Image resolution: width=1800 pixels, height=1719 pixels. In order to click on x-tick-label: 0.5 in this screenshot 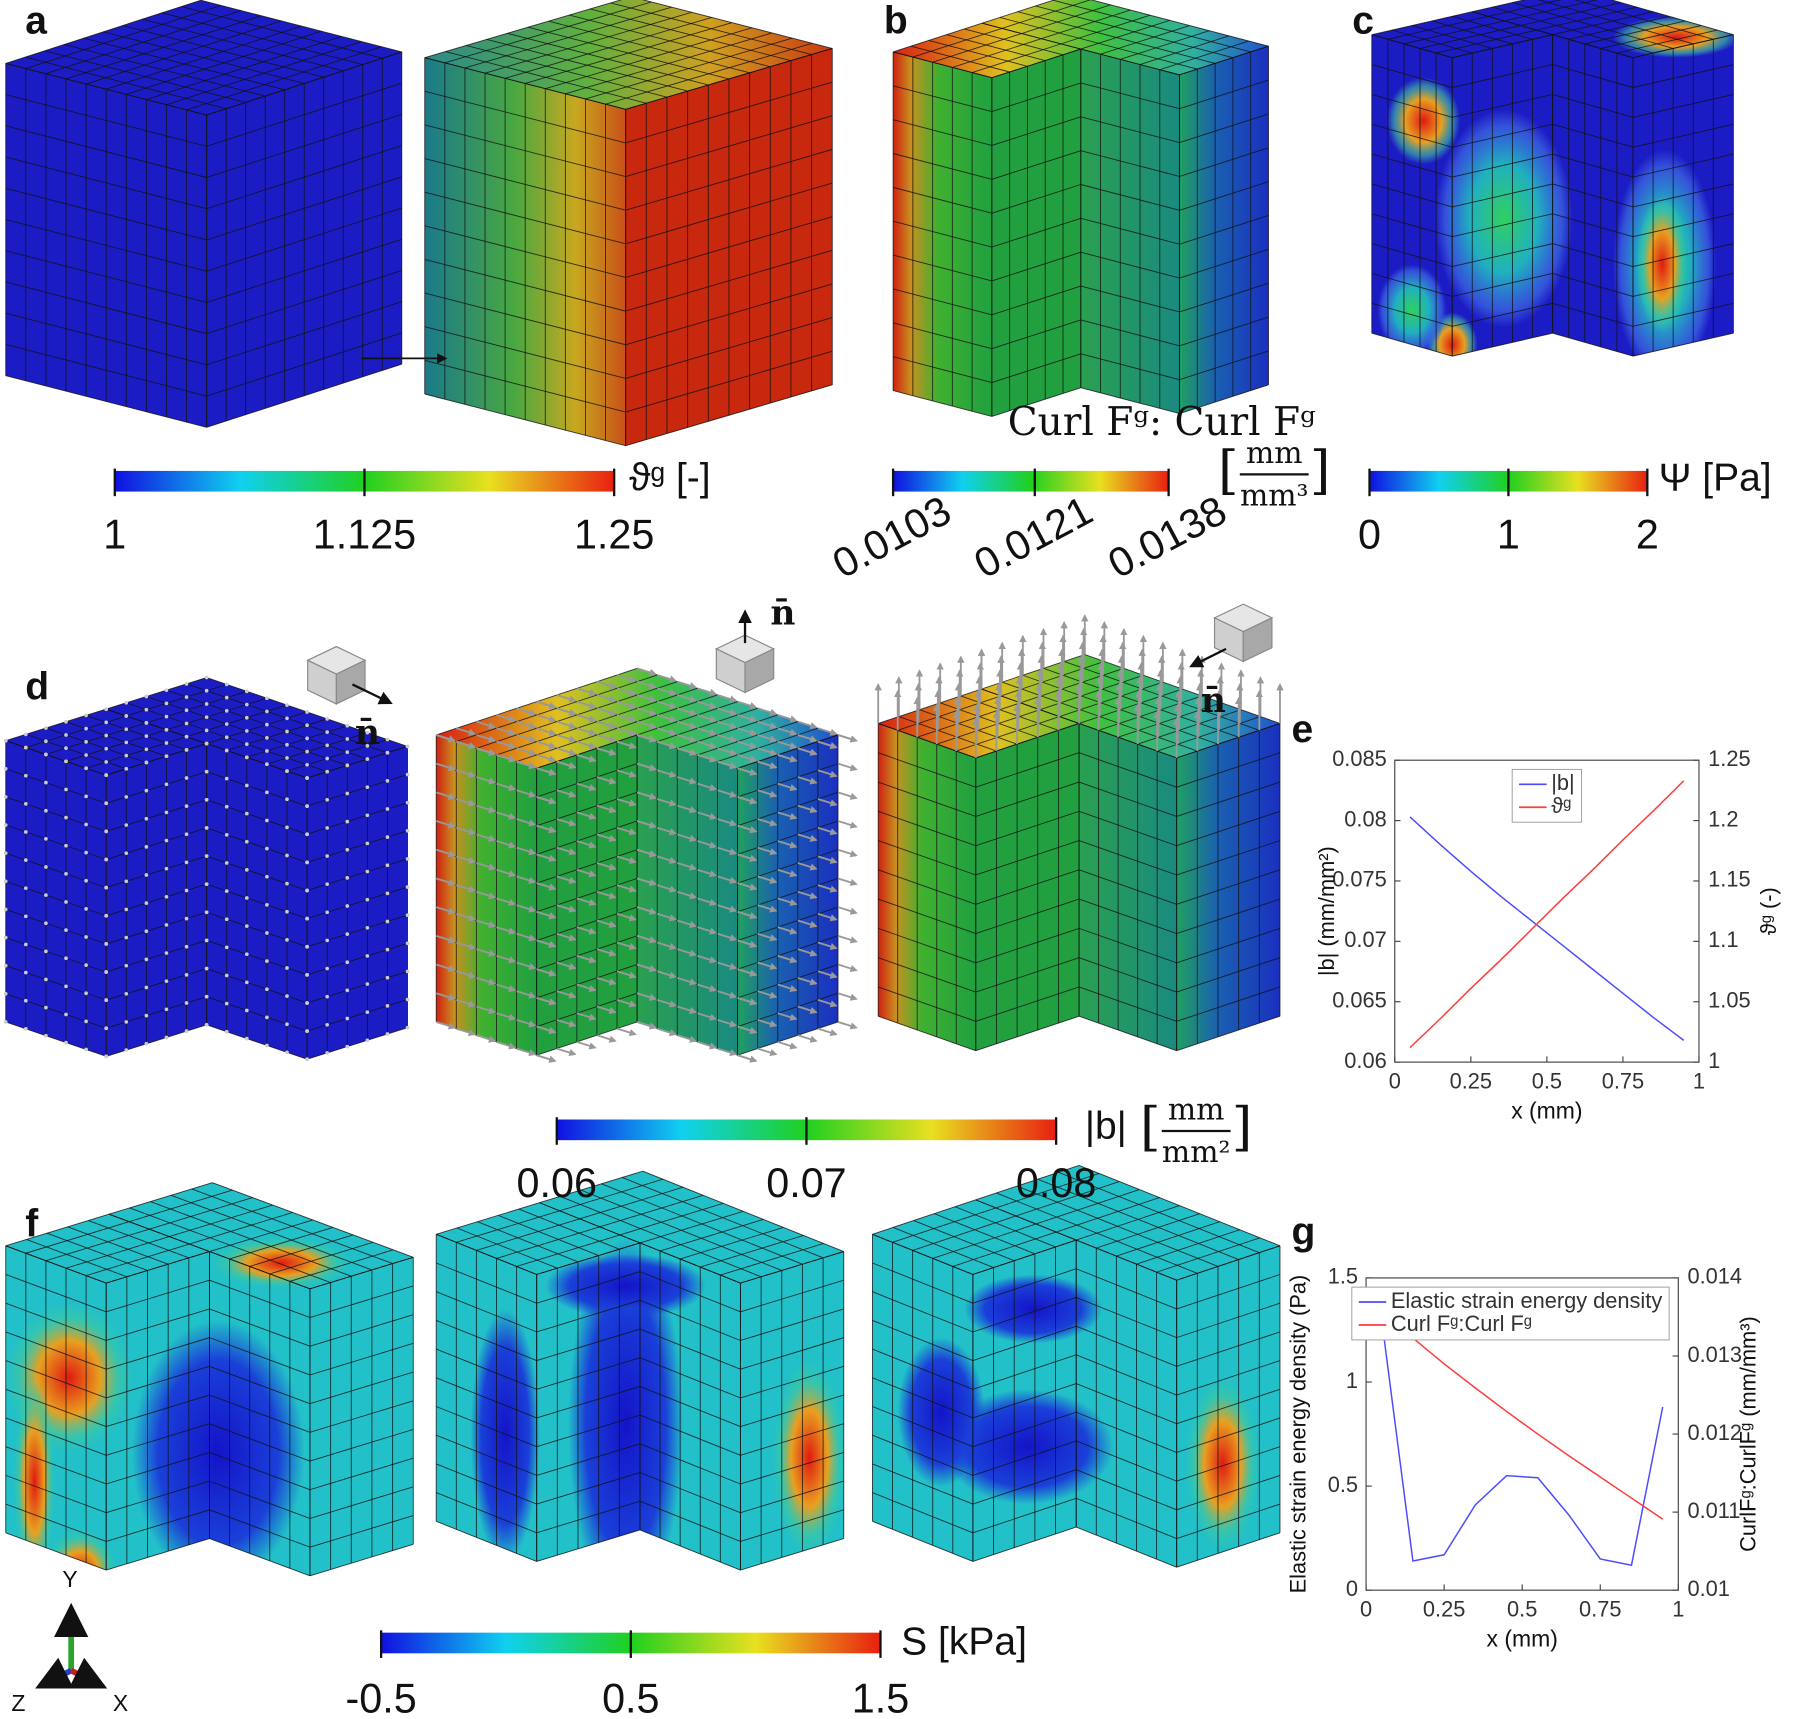, I will do `click(1522, 1609)`.